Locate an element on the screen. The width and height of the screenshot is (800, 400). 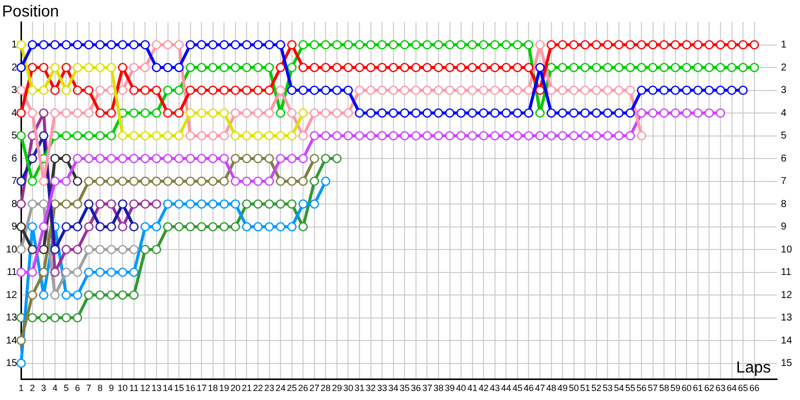
x-tick-label: 36 is located at coordinates (415, 388).